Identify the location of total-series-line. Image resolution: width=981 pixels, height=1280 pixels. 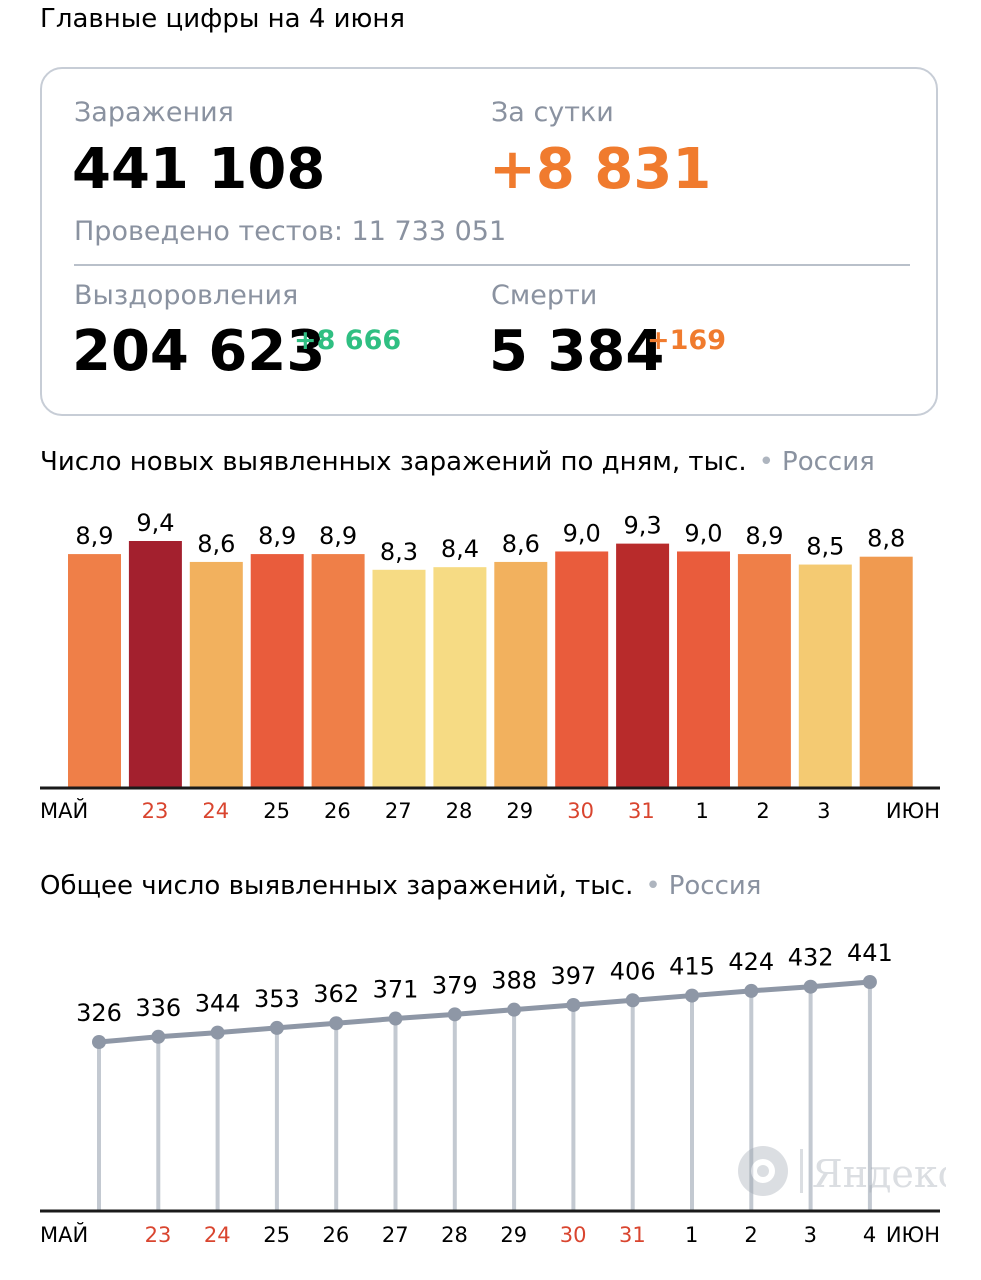
(484, 1012).